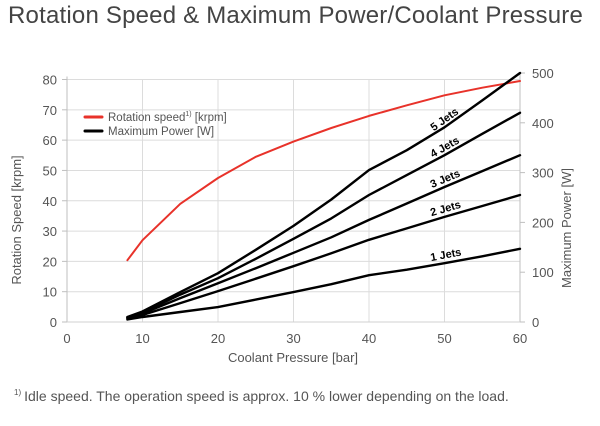 Image resolution: width=600 pixels, height=426 pixels. Describe the element at coordinates (146, 118) in the screenshot. I see `legend-label-text: Rotation speed` at that location.